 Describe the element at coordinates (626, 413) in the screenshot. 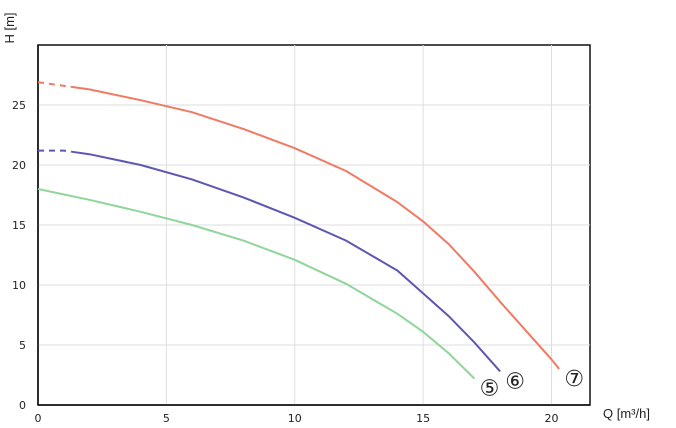

I see `x-axis-title: Q [m³/h]` at that location.